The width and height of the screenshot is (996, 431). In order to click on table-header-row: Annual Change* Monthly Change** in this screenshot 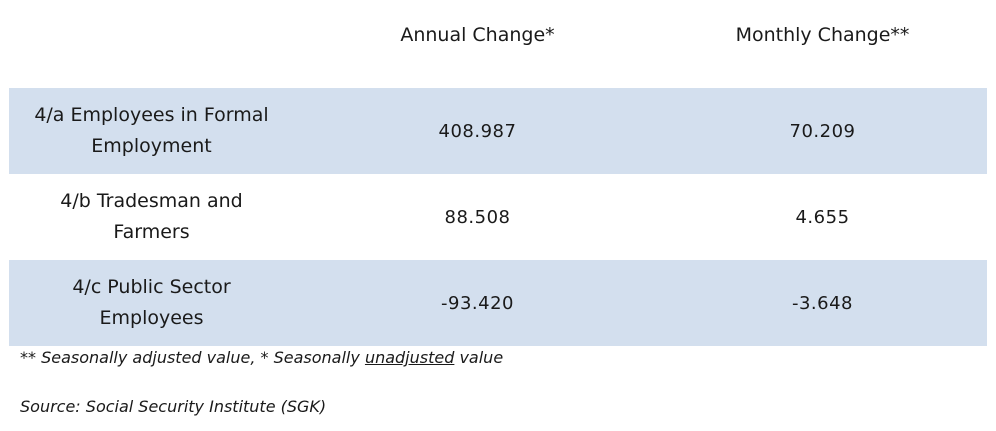, I will do `click(498, 35)`.